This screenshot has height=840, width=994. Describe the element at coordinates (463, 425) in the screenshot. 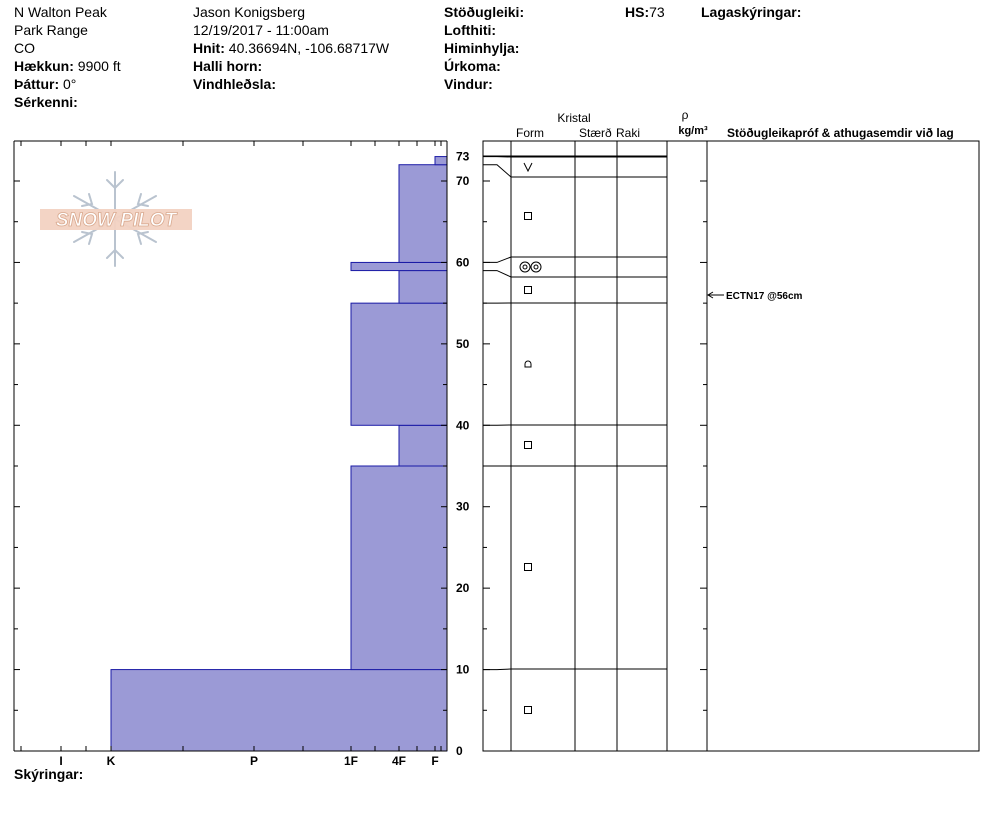

I see `y-tick-label: 40` at that location.